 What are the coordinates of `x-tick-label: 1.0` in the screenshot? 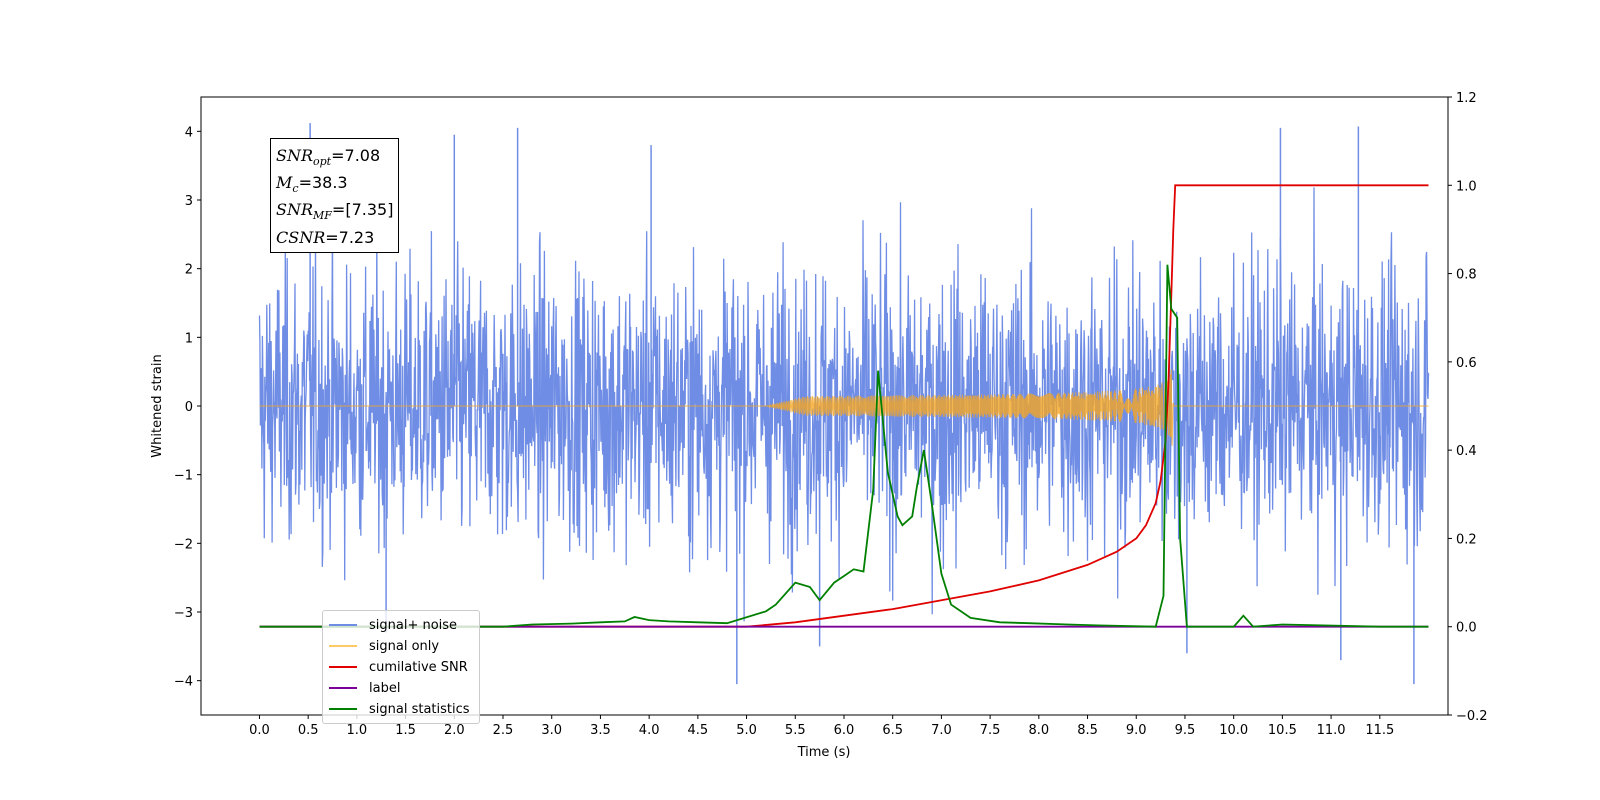 It's located at (357, 730).